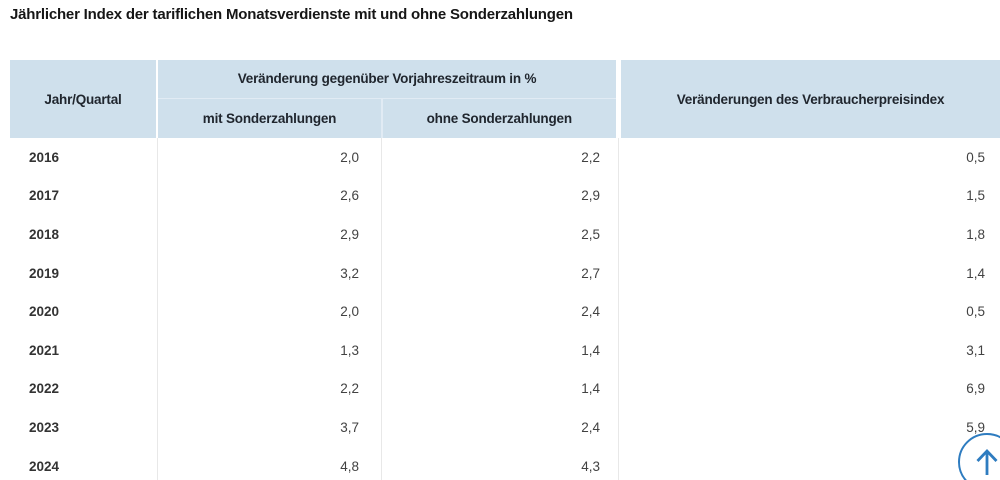 The image size is (1000, 480). Describe the element at coordinates (382, 118) in the screenshot. I see `header-sub-divider` at that location.